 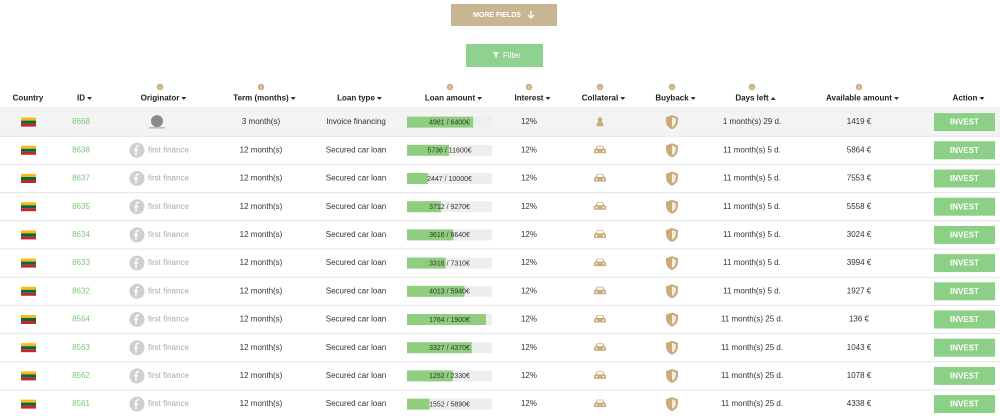 I want to click on column-header: Interest, so click(x=529, y=98).